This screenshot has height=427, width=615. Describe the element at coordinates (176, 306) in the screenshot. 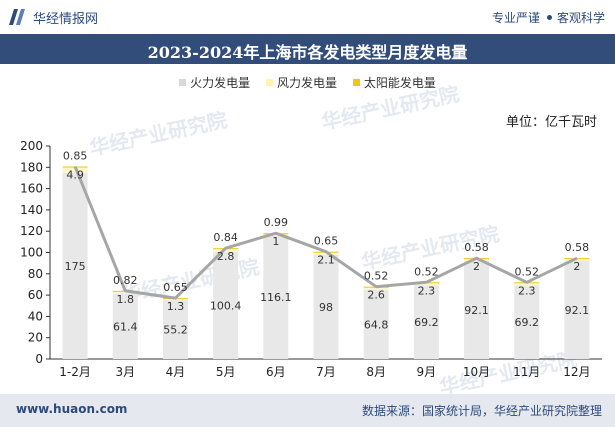

I see `data-label-wind: 1.3` at that location.